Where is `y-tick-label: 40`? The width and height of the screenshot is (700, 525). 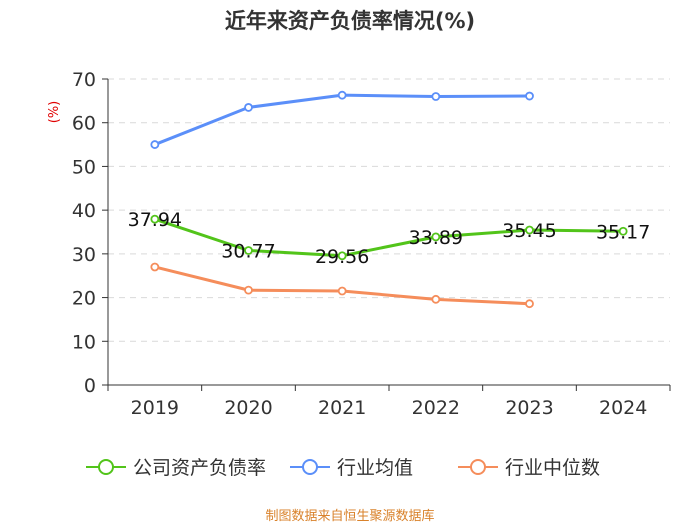 y-tick-label: 40 is located at coordinates (84, 211).